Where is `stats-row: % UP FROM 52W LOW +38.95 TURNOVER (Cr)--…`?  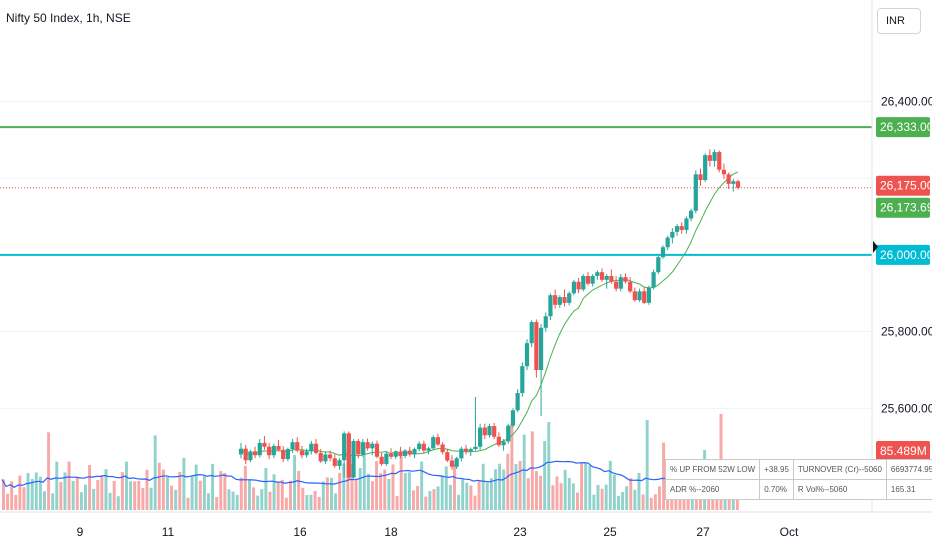 stats-row: % UP FROM 52W LOW +38.95 TURNOVER (Cr)--… is located at coordinates (799, 470).